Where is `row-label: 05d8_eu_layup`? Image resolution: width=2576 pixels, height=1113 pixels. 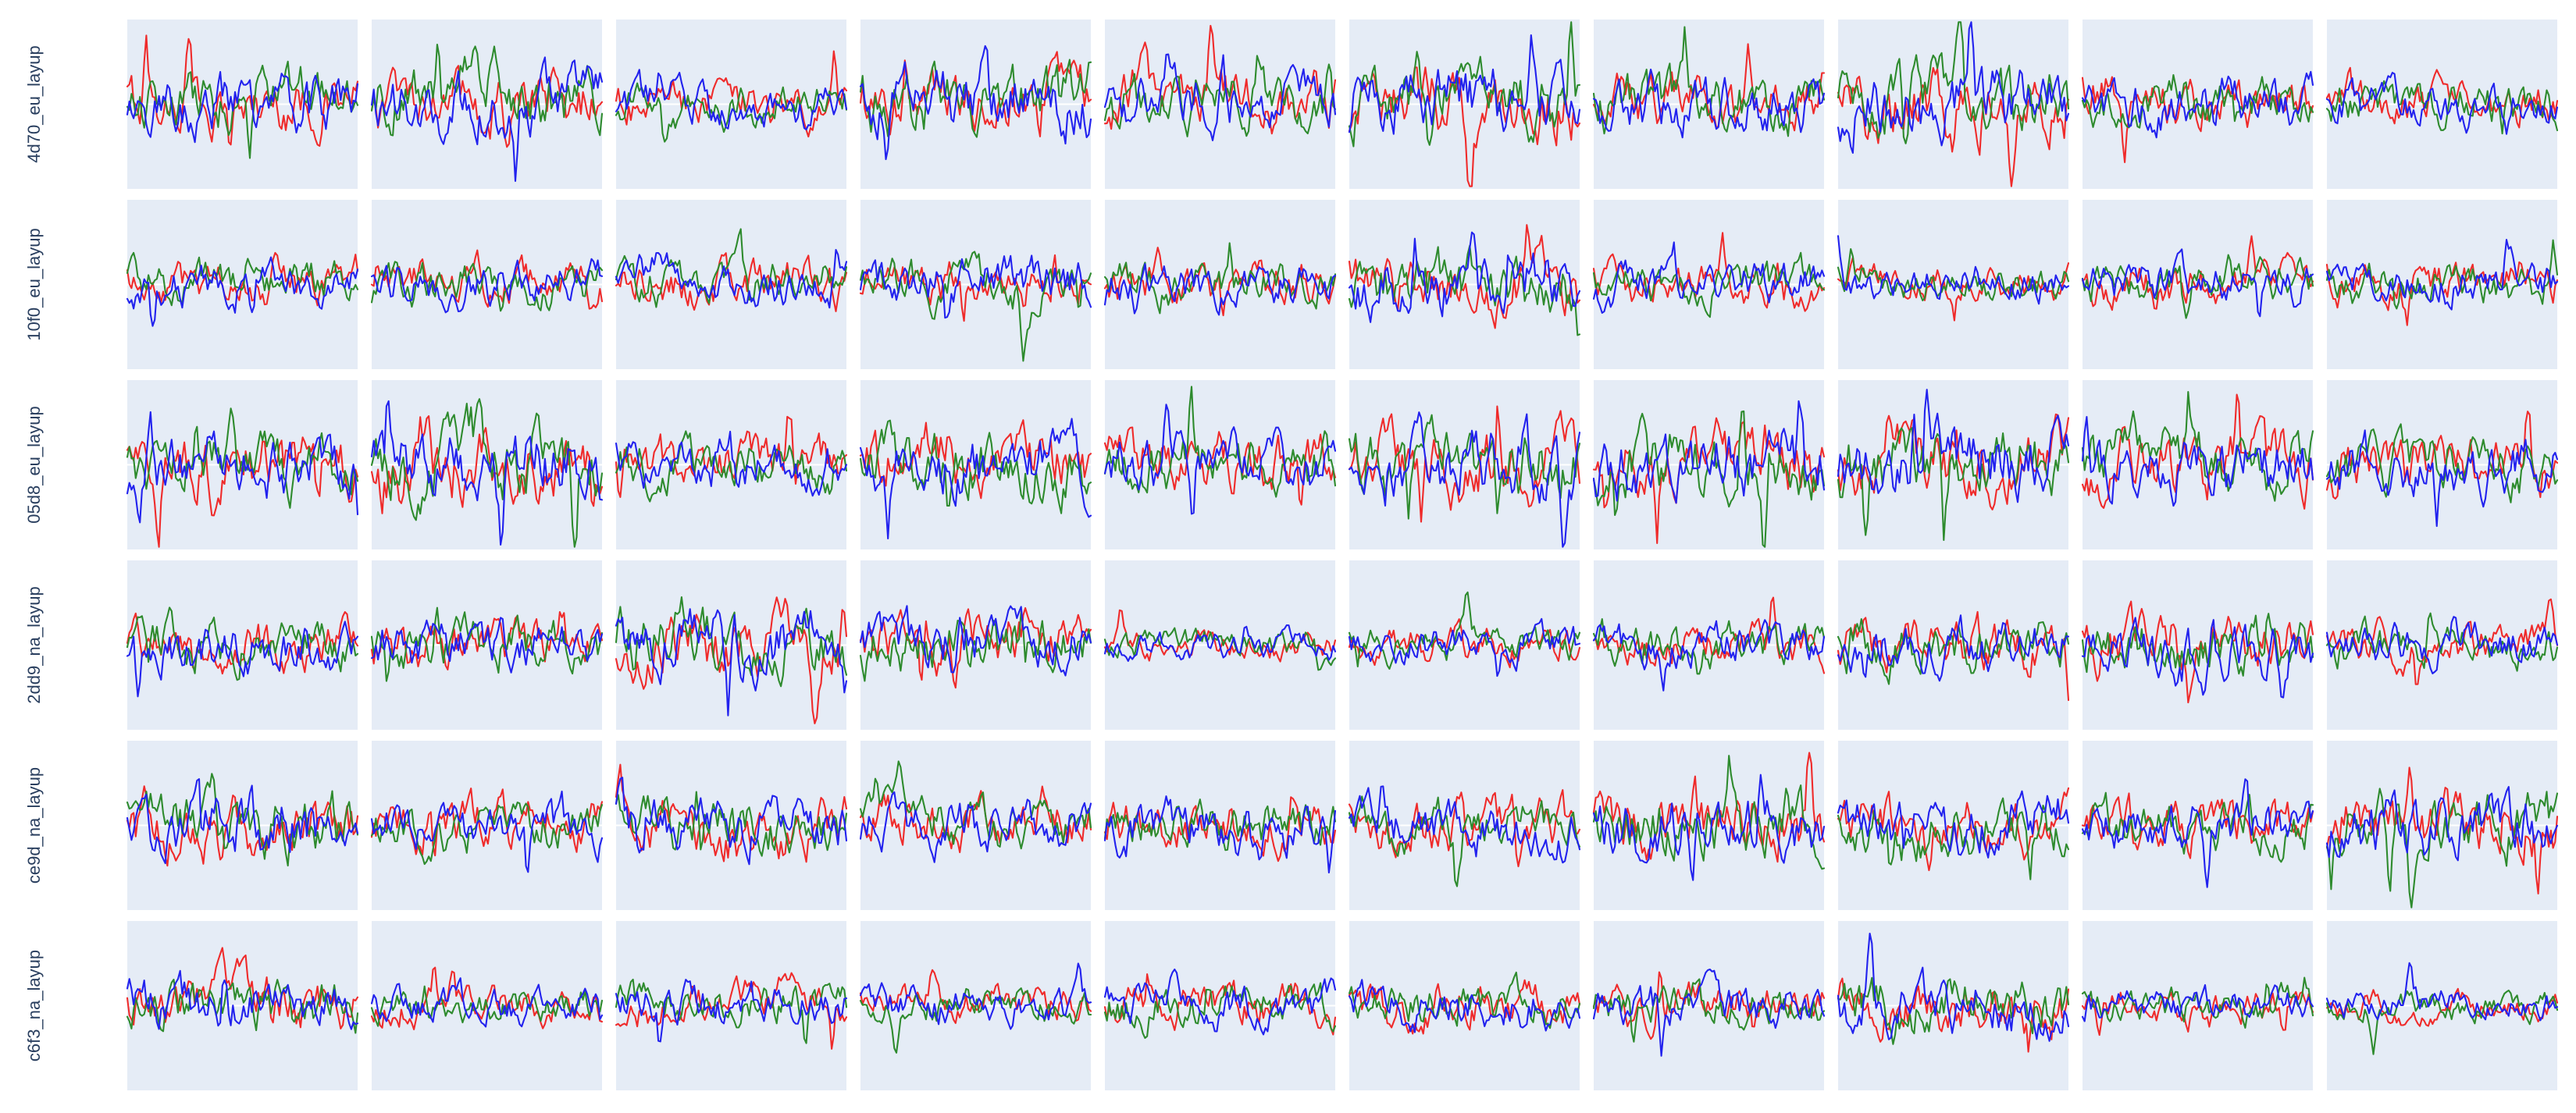 row-label: 05d8_eu_layup is located at coordinates (34, 464).